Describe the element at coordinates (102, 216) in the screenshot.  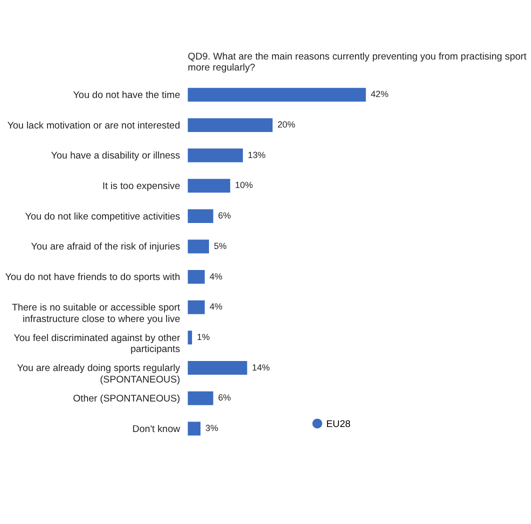
I see `y-tick-label: You do not like competitive activities` at that location.